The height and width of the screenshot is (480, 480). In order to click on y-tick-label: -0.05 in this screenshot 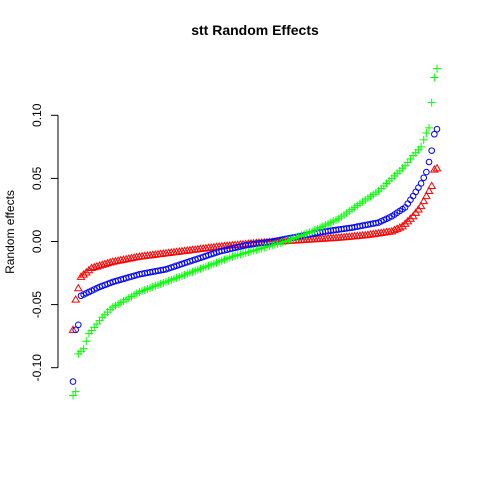, I will do `click(37, 305)`.